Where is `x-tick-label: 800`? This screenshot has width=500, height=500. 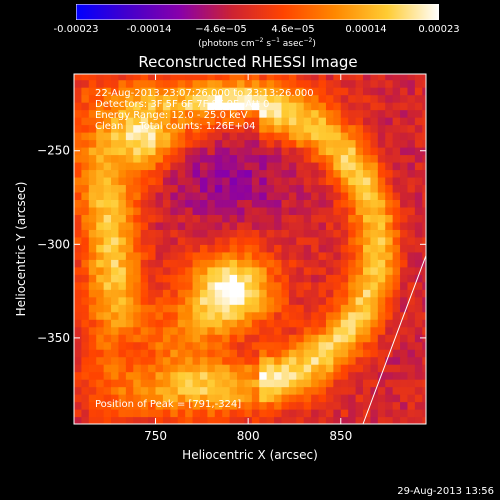
x-tick-label: 800 is located at coordinates (248, 436).